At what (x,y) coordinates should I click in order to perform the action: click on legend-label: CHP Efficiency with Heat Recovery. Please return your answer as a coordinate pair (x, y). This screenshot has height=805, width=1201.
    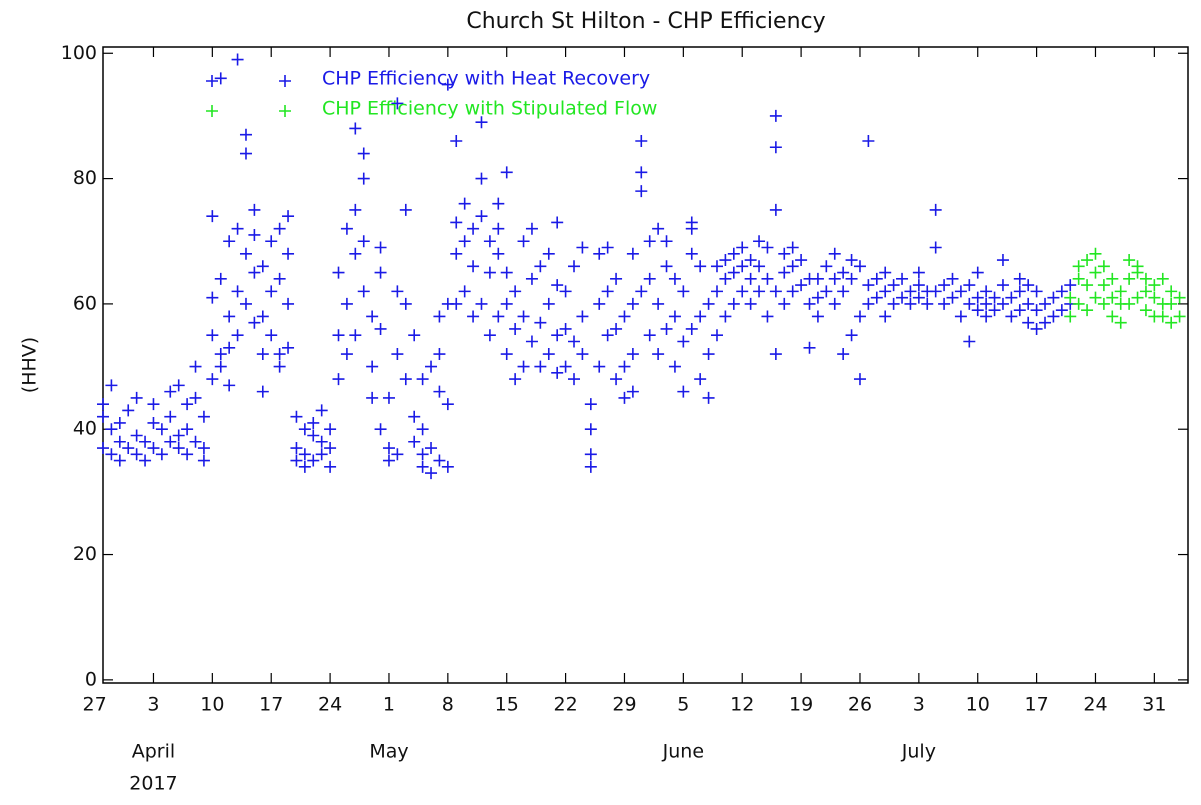
    Looking at the image, I should click on (486, 79).